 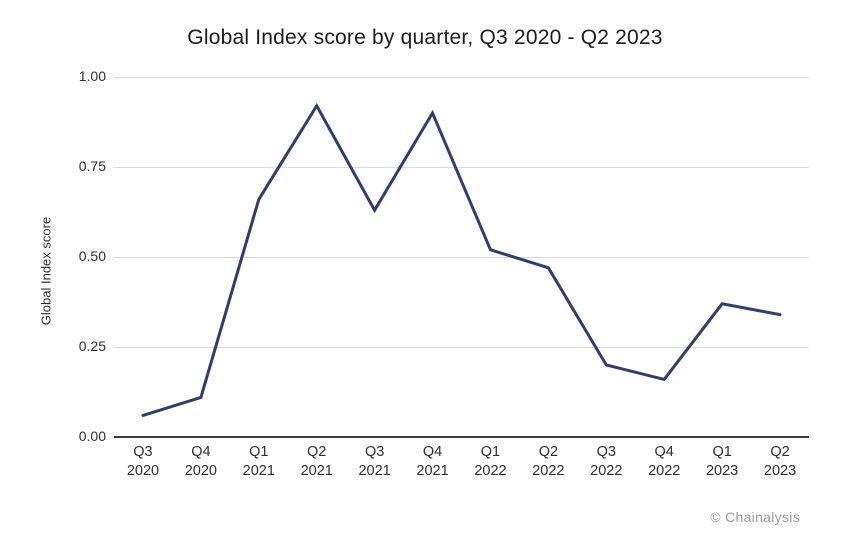 What do you see at coordinates (92, 166) in the screenshot?
I see `y-tick-label: 0.75` at bounding box center [92, 166].